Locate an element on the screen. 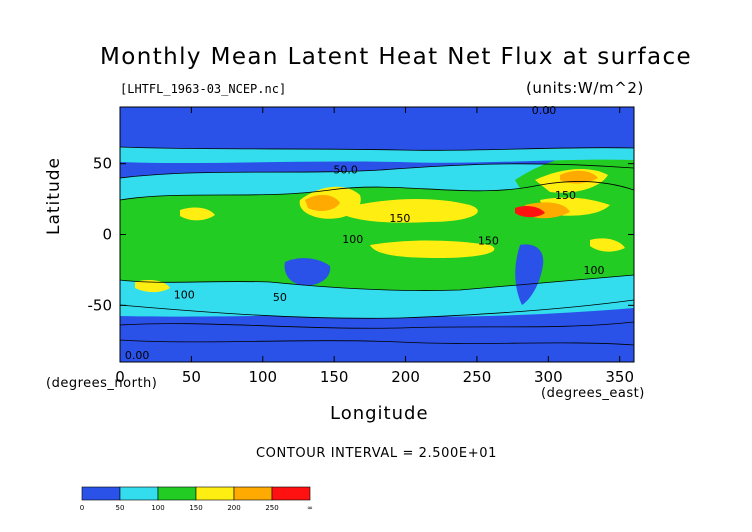 The height and width of the screenshot is (532, 752). continent-australia is located at coordinates (307, 272).